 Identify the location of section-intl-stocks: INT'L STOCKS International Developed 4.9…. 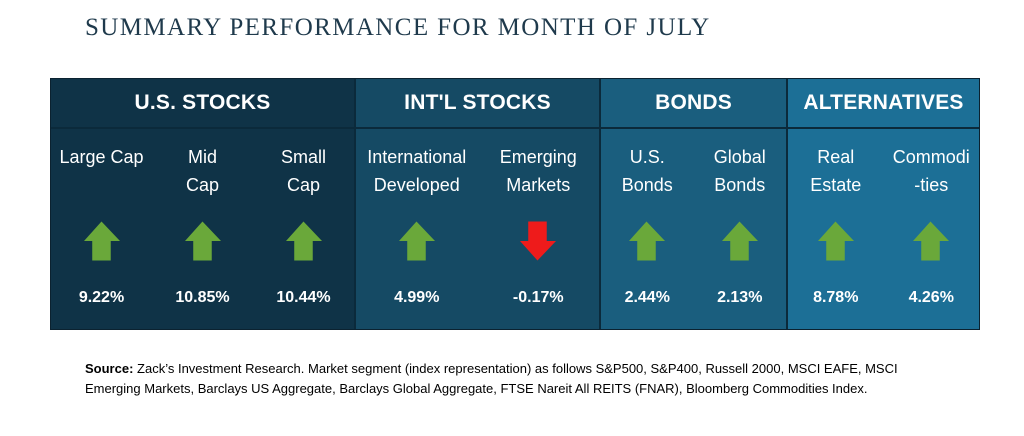
(478, 204).